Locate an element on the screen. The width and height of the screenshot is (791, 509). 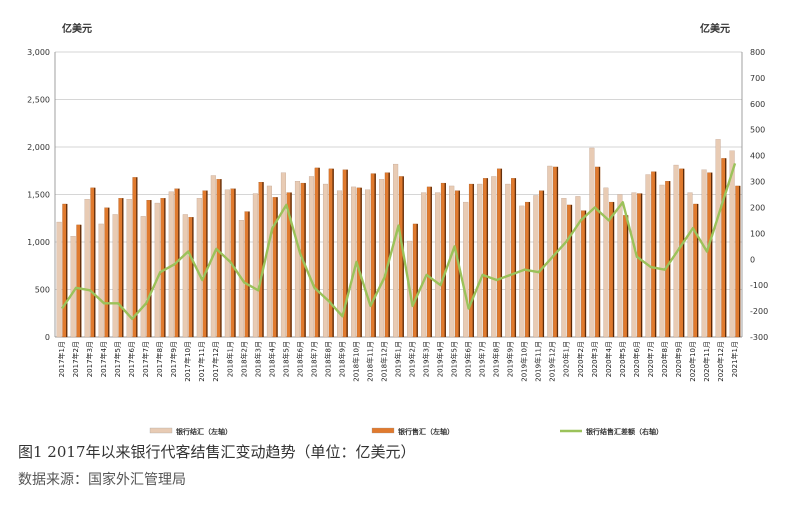
right-axis-unit: 亿美元 is located at coordinates (715, 28).